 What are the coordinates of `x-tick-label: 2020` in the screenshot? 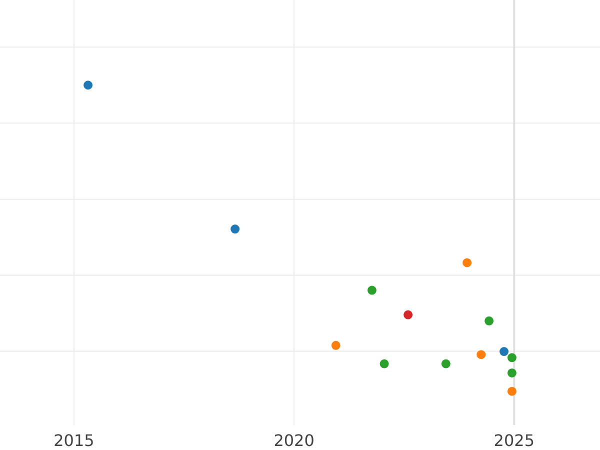 It's located at (294, 440).